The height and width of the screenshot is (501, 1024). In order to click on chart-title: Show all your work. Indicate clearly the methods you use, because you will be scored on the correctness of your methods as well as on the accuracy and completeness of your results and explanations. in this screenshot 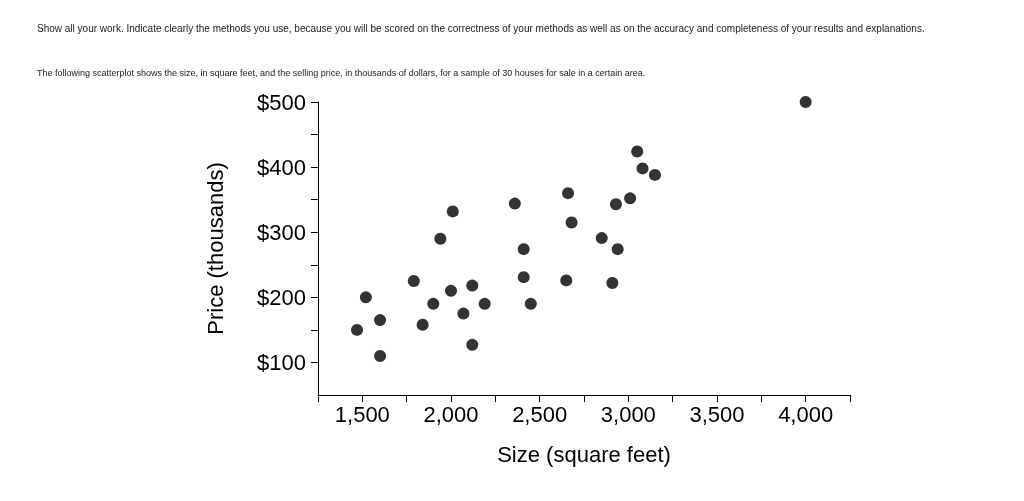, I will do `click(481, 28)`.